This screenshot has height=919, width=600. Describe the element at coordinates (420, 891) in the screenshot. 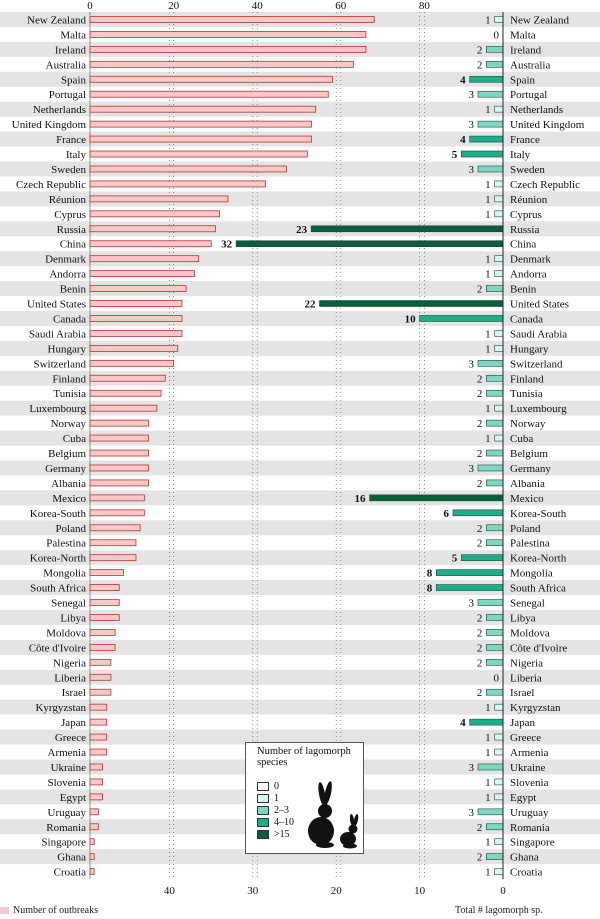

I see `bottom-tick-label: 10` at that location.